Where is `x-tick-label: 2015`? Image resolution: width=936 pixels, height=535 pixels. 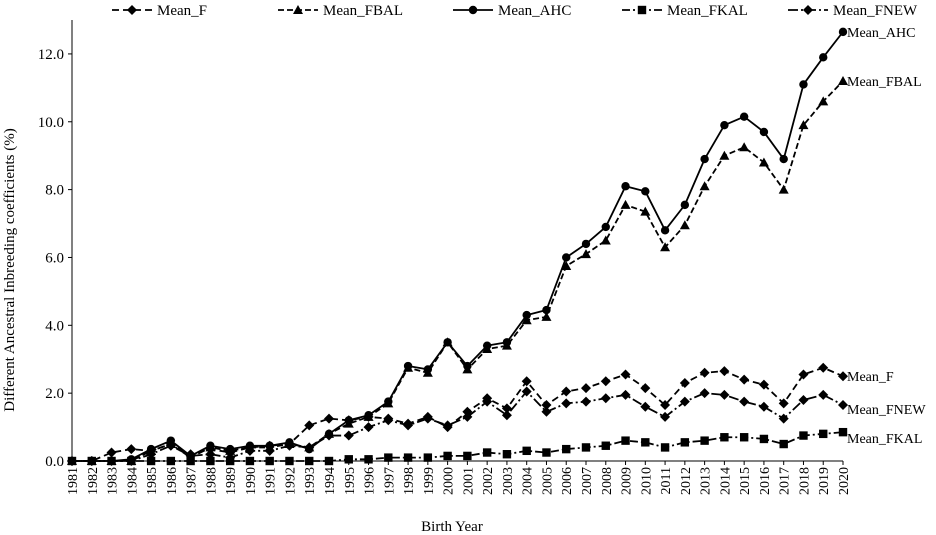 x-tick-label: 2015 is located at coordinates (745, 481).